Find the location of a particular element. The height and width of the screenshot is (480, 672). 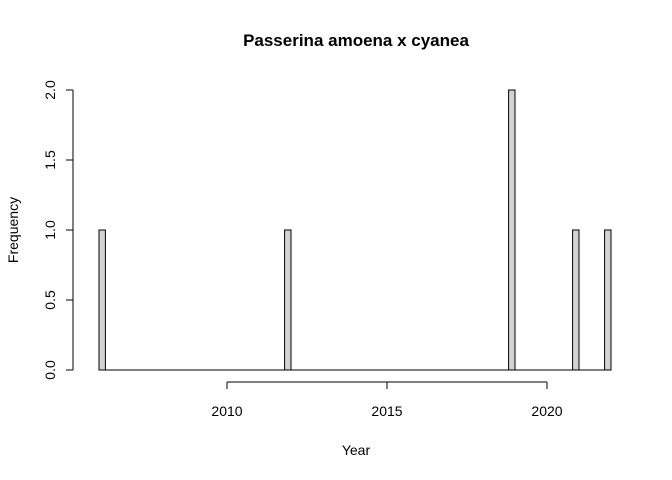

x-tick-label-1: 2015 is located at coordinates (386, 411).